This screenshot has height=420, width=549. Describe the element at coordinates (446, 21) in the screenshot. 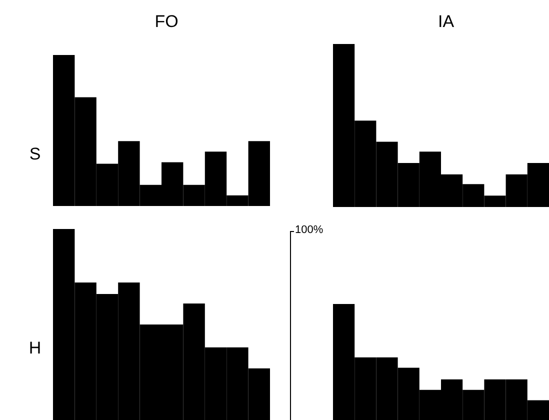

I see `chart-title: IA` at that location.